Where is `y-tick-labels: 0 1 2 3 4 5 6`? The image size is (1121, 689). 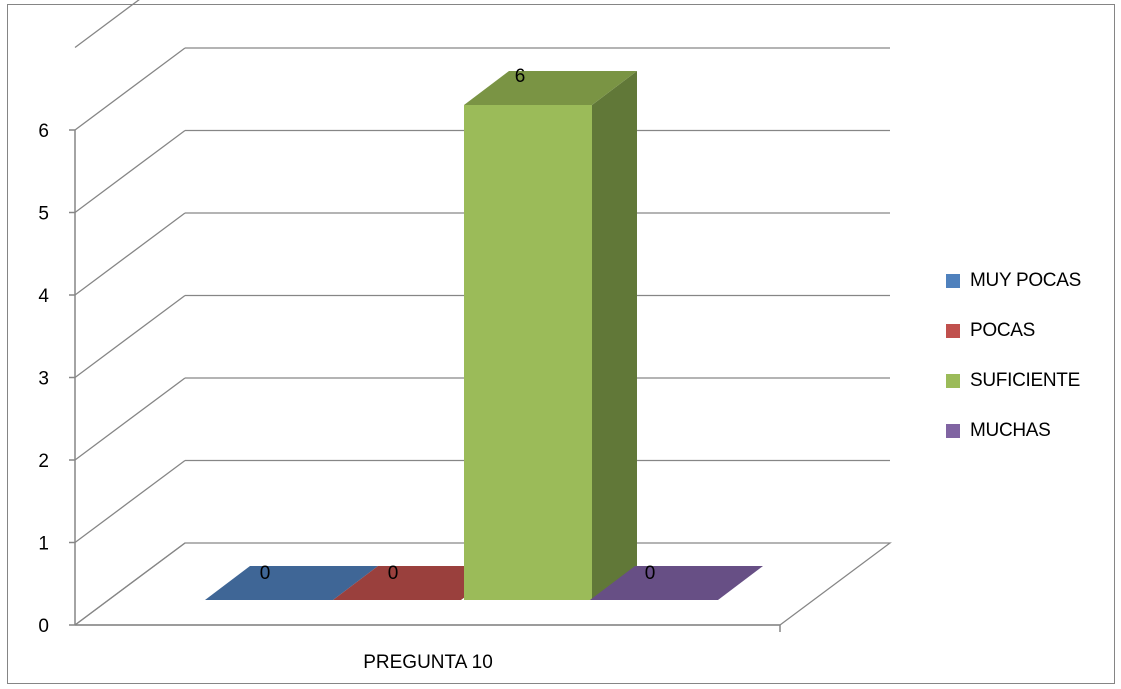 y-tick-labels: 0 1 2 3 4 5 6 is located at coordinates (43, 379).